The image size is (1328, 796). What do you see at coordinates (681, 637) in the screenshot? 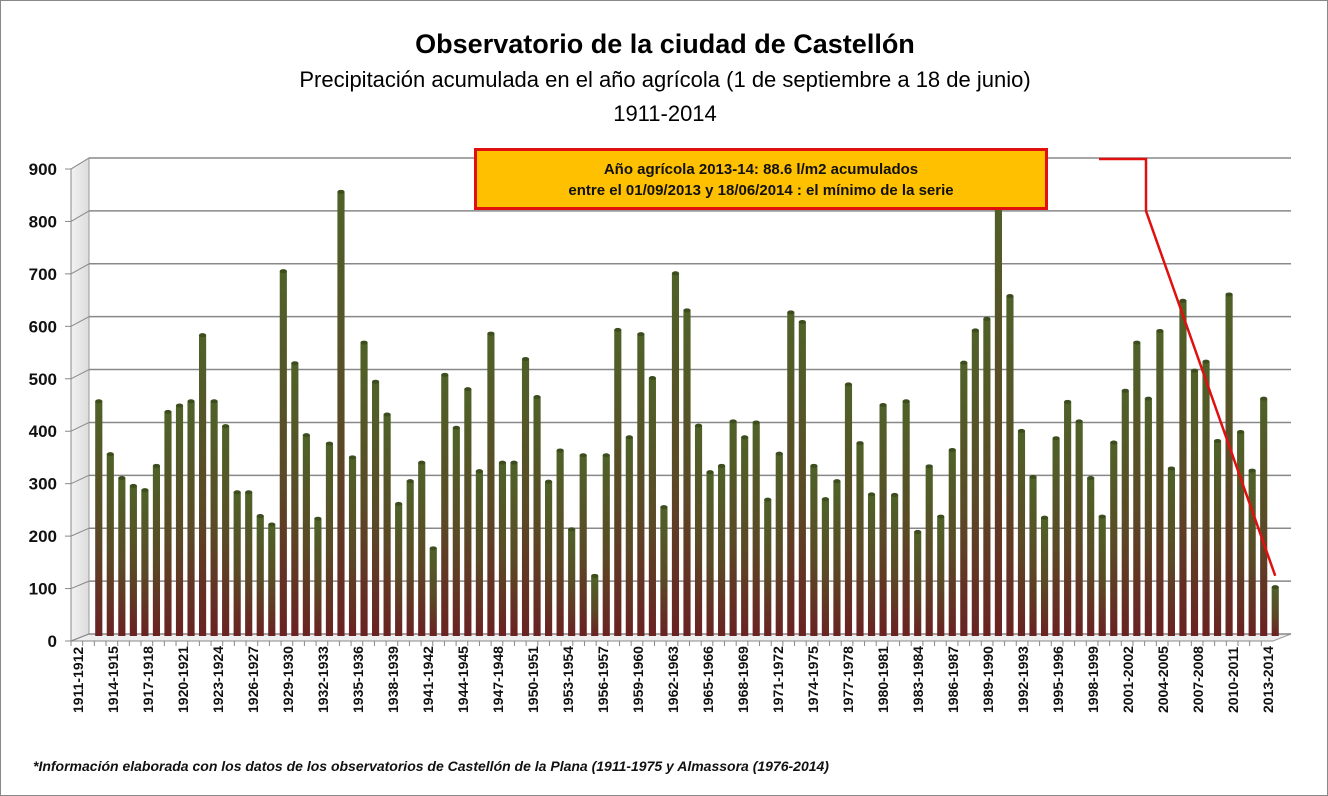
I see `floor` at bounding box center [681, 637].